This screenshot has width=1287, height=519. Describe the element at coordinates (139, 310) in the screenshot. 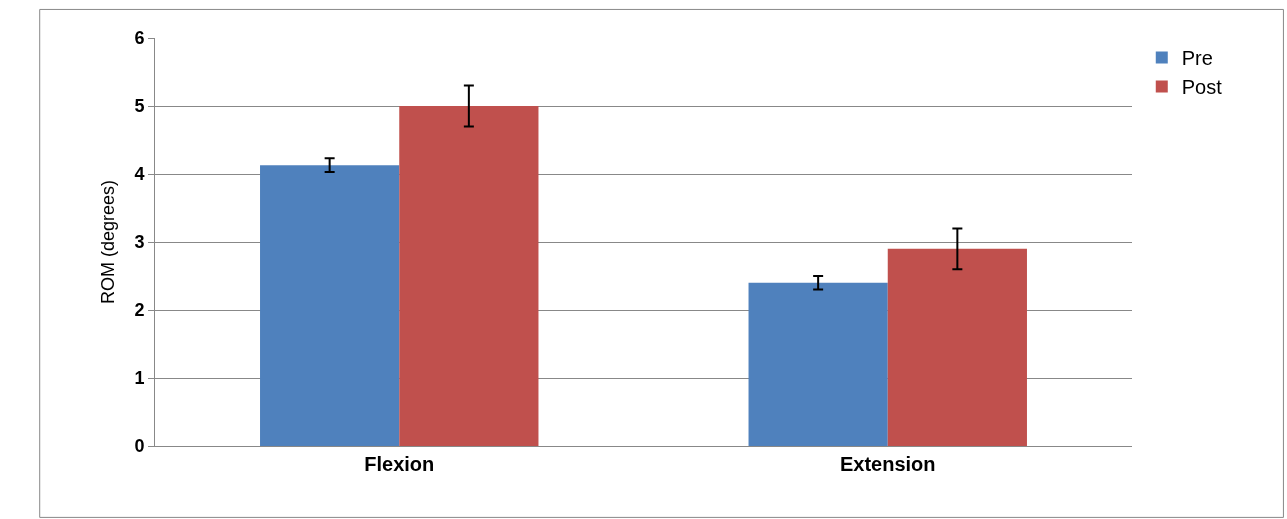

I see `y-tick-label: 2` at that location.